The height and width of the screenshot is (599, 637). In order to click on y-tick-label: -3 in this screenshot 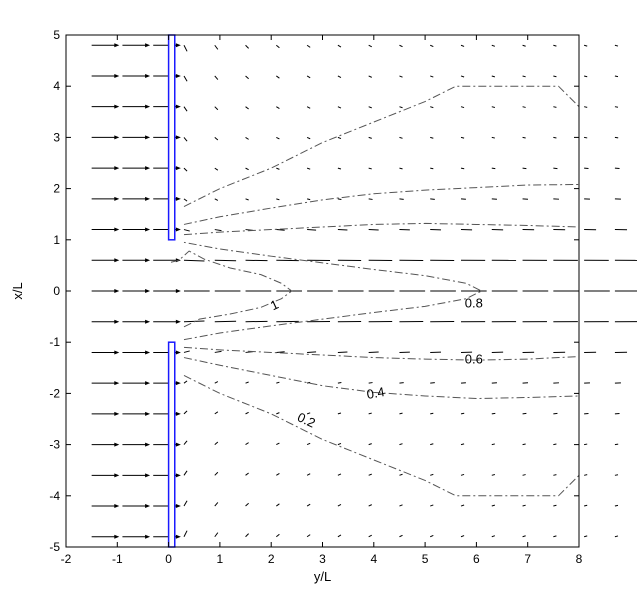, I will do `click(54, 445)`.